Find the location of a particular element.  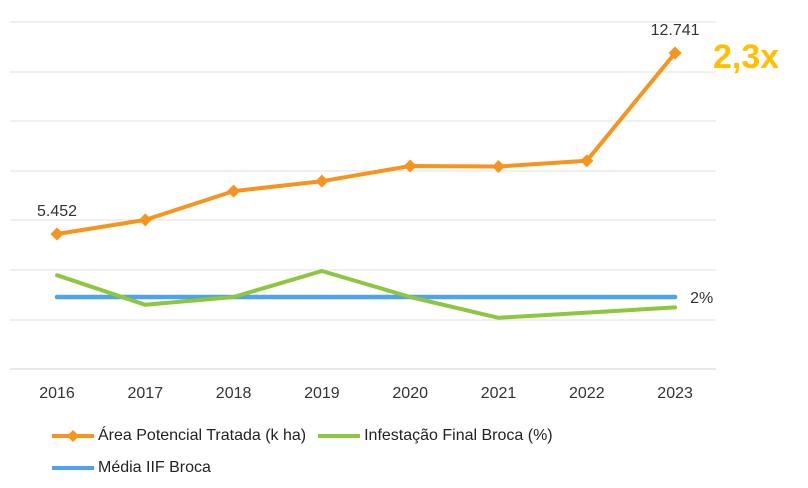

legend-item: Área Potencial Tratada (k ha) is located at coordinates (178, 436).